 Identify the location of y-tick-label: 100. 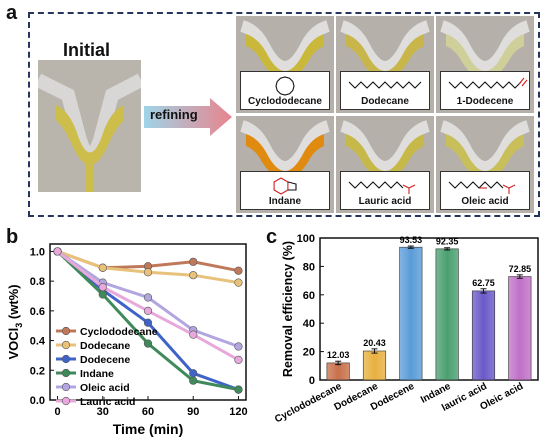
(306, 239).